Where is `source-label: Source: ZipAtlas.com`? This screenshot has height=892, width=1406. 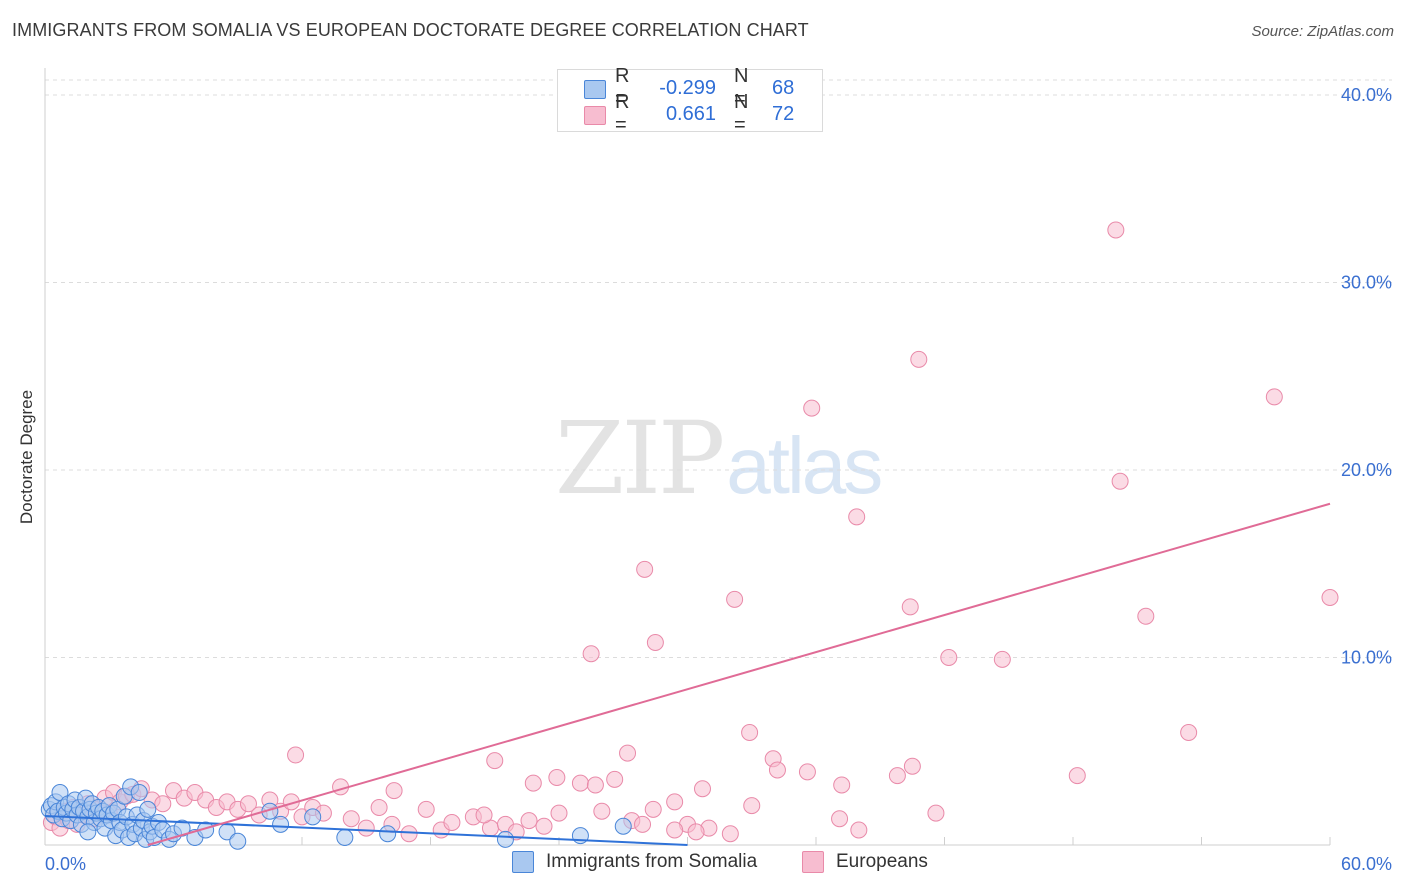 source-label: Source: ZipAtlas.com is located at coordinates (1322, 31).